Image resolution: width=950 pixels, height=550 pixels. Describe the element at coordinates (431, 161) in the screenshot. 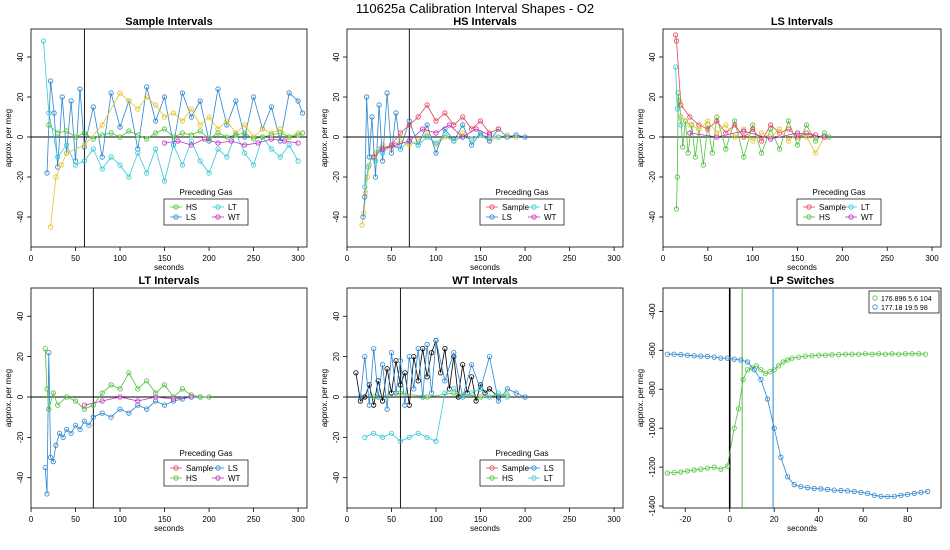

I see `series-lt` at that location.